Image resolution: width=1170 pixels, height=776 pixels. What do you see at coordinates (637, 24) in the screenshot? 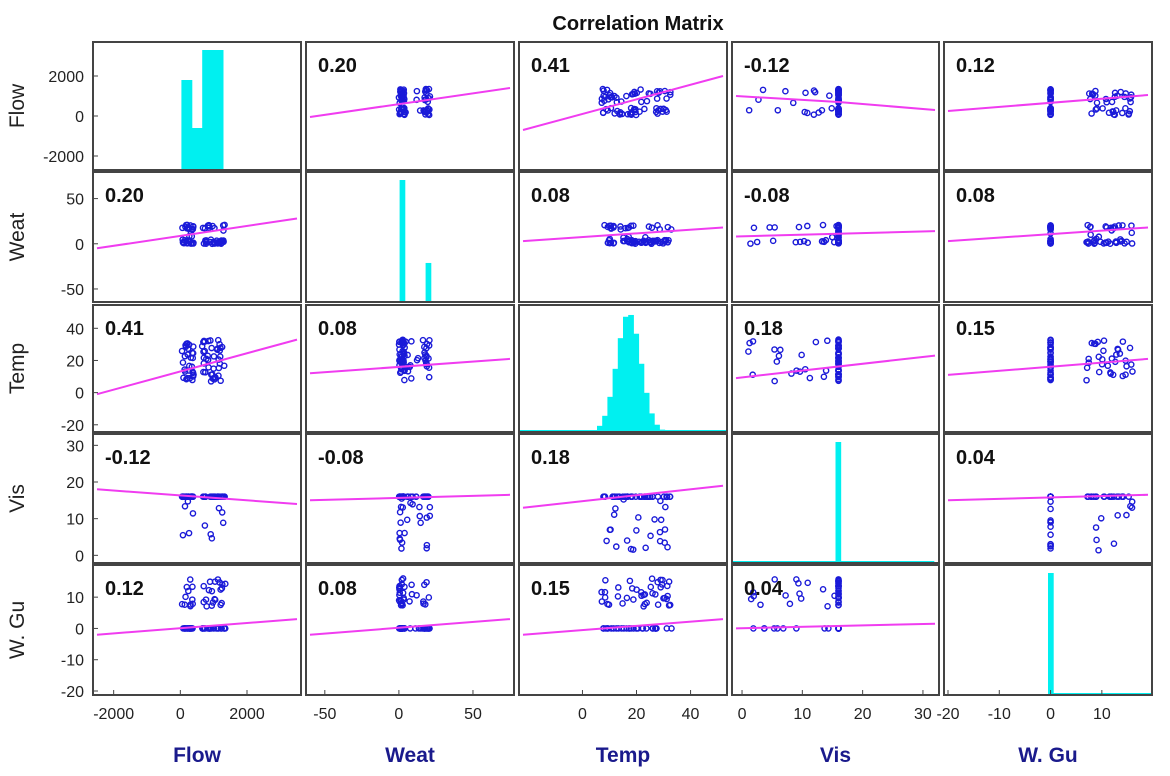
I see `chart-title: Correlation Matrix` at bounding box center [637, 24].